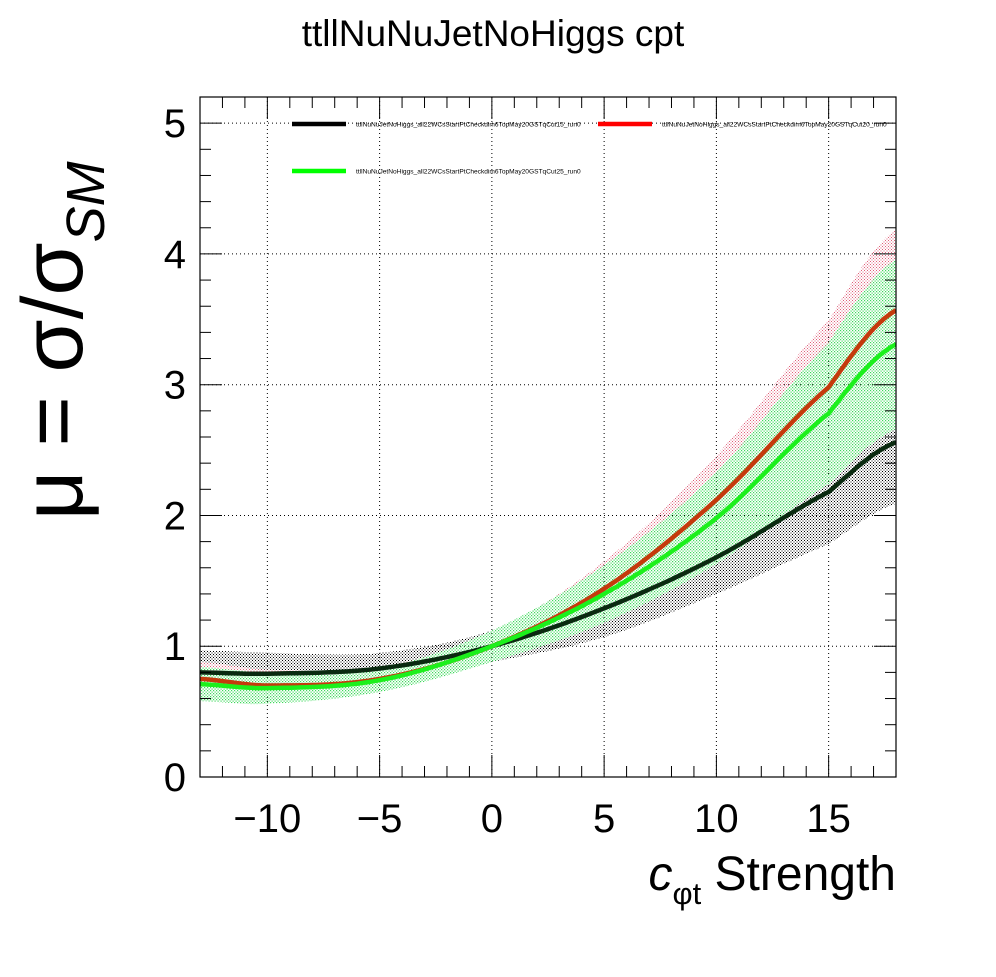 The width and height of the screenshot is (996, 977). I want to click on y-tick-label: 0, so click(175, 778).